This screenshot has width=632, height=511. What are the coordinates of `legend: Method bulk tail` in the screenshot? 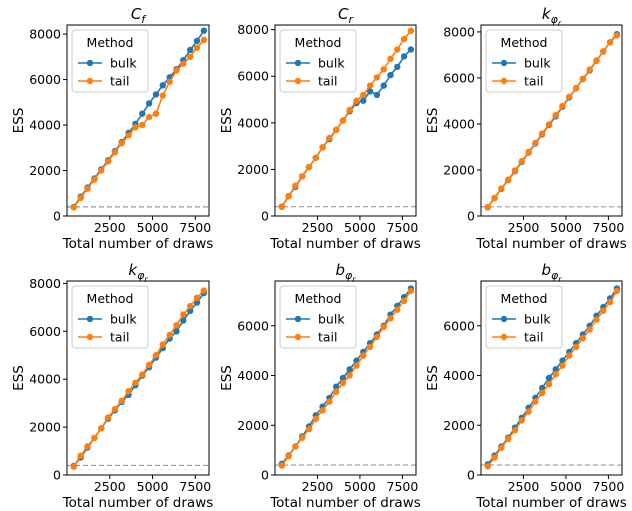 It's located at (524, 61).